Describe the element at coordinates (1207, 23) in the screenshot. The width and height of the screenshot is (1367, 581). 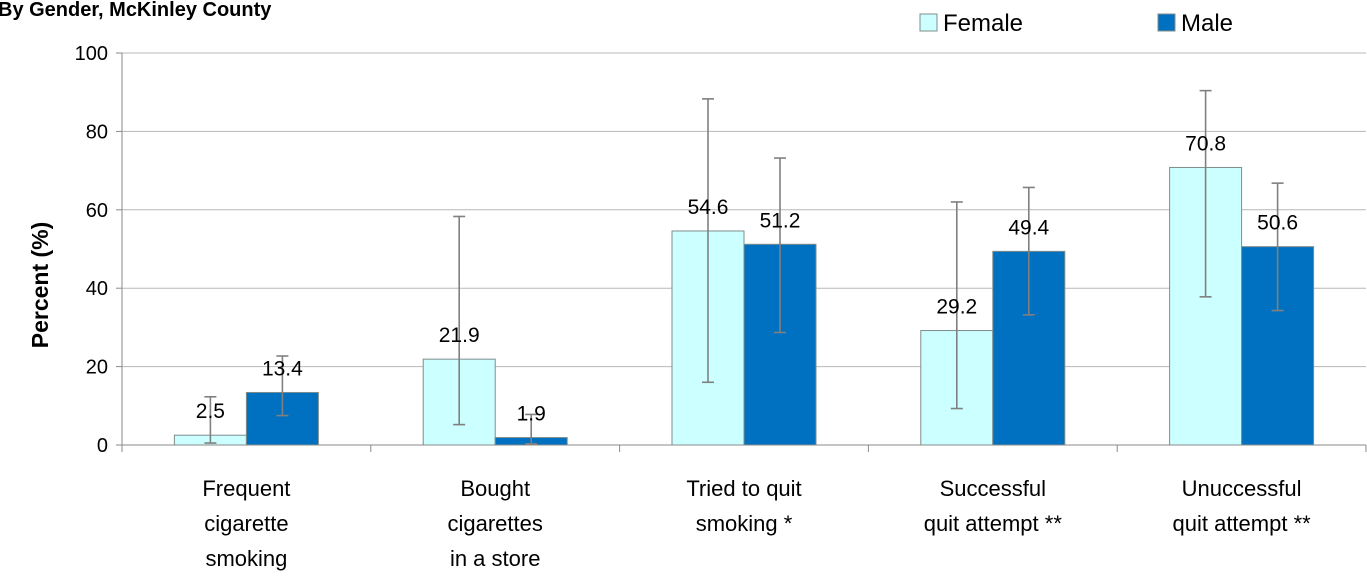
I see `legend-label: Male` at that location.